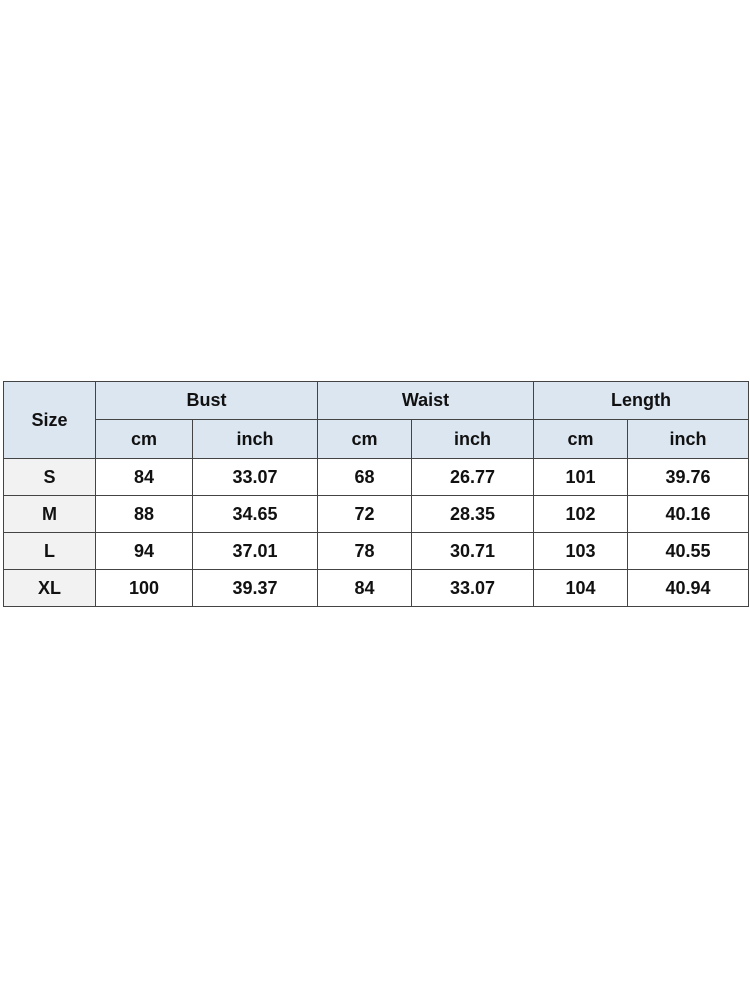 The width and height of the screenshot is (750, 1000). I want to click on value-cell: 78, so click(364, 551).